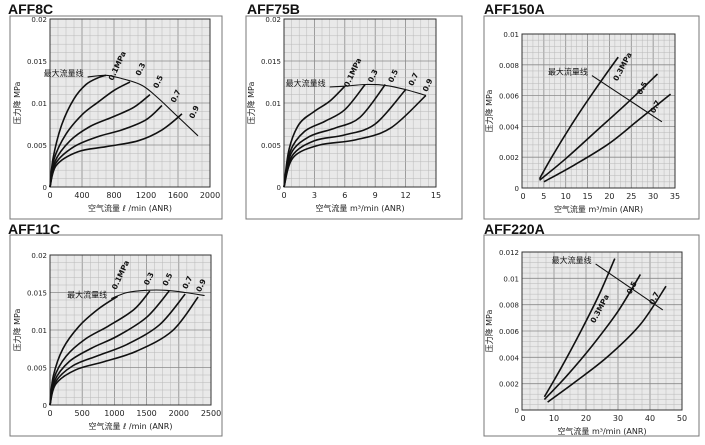  What do you see at coordinates (509, 253) in the screenshot?
I see `y-tick-label: 0.012` at bounding box center [509, 253].